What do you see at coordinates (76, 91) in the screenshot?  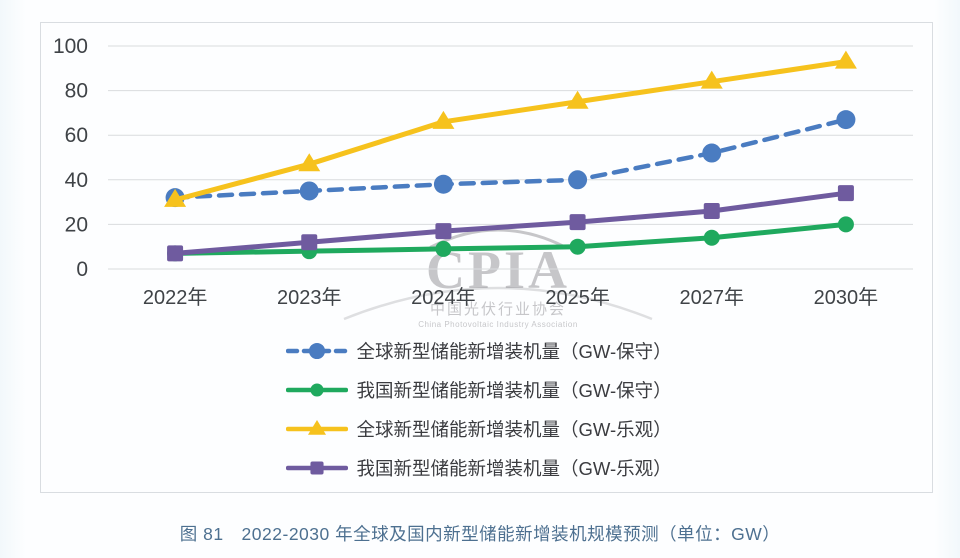 I see `svg-text: 80` at bounding box center [76, 91].